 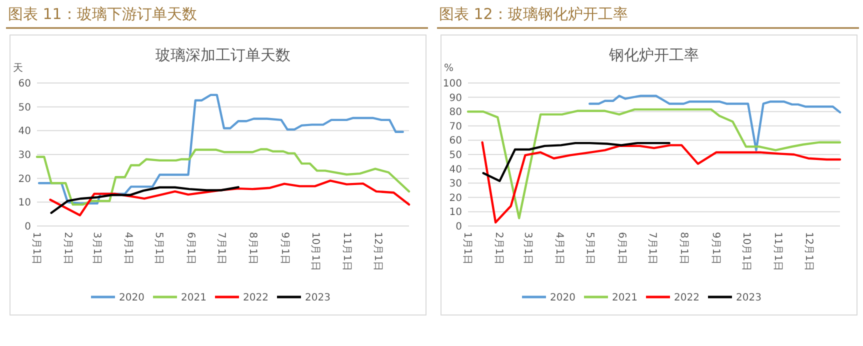 I want to click on y-tick-label: 70, so click(x=455, y=126).